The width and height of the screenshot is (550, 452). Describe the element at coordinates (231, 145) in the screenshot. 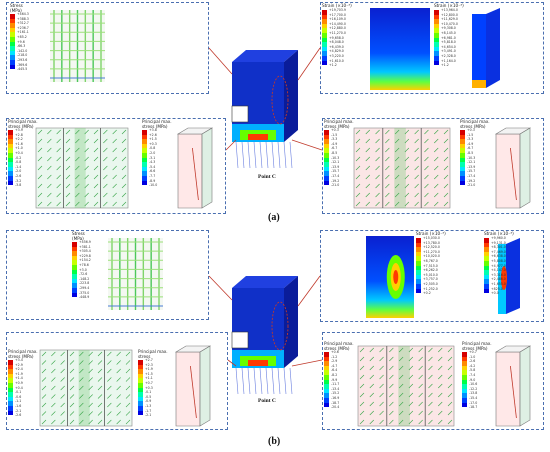

I see `a-callout-left` at that location.